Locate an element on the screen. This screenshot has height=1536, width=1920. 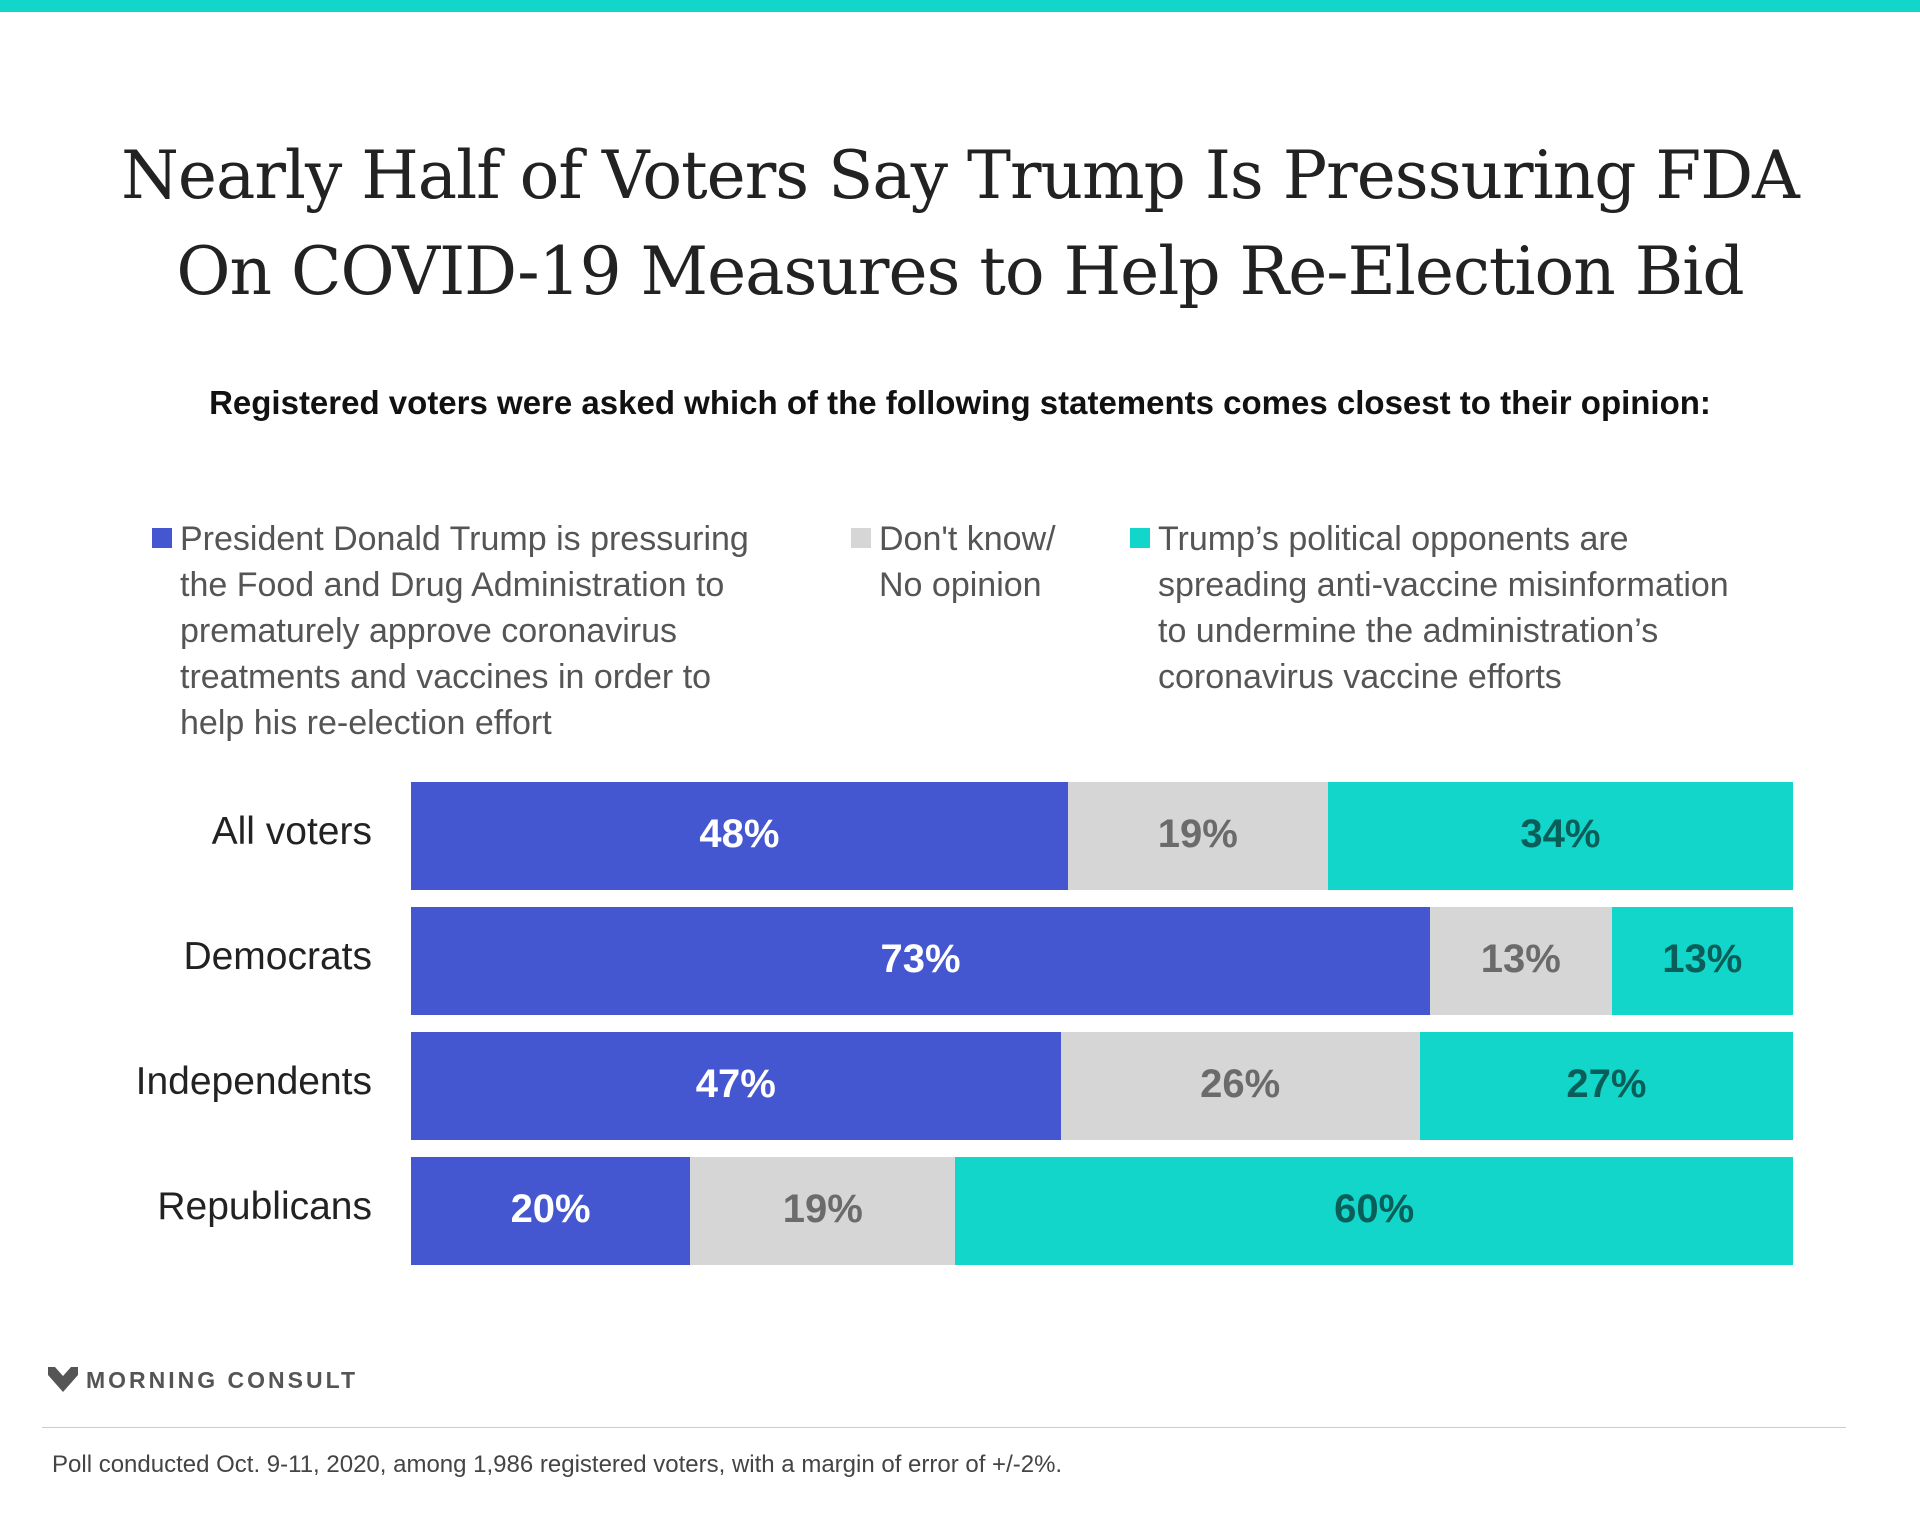
bar-independents-opponents is located at coordinates (1606, 1086).